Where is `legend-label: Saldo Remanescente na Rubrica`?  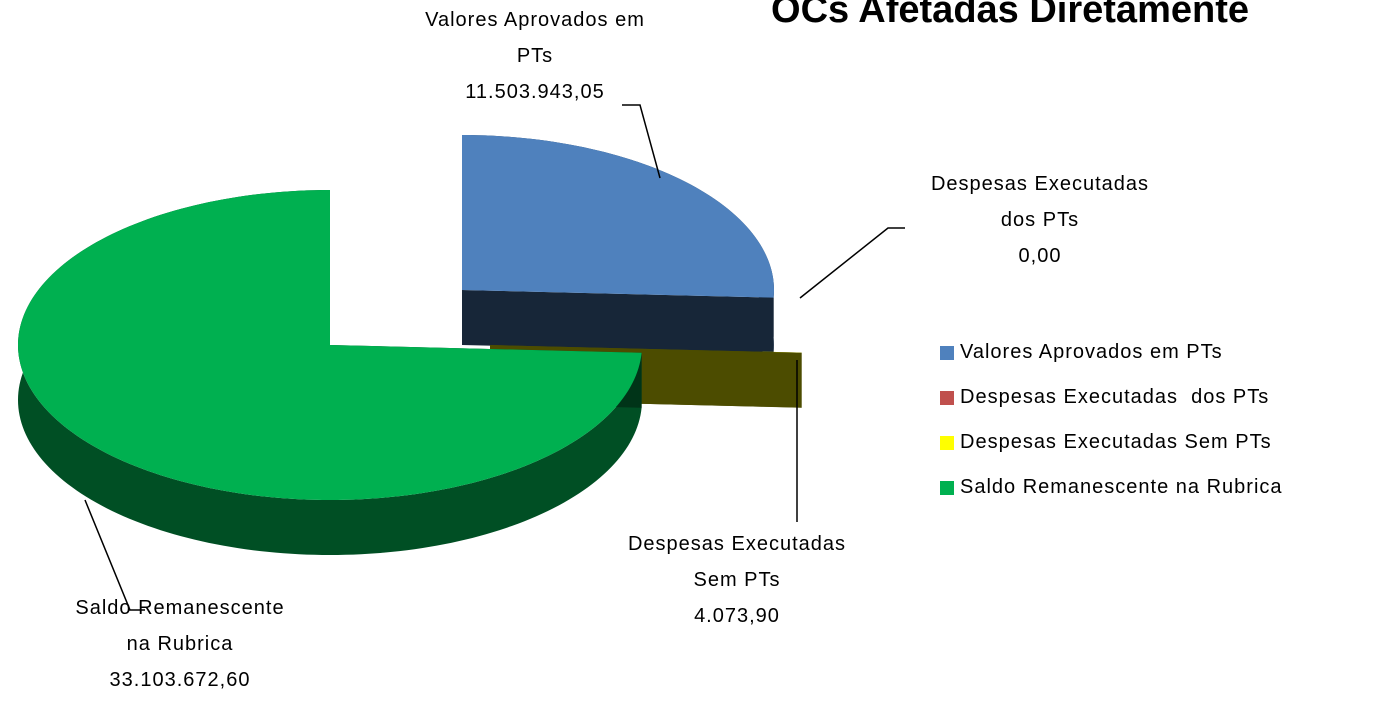
legend-label: Saldo Remanescente na Rubrica is located at coordinates (1121, 487).